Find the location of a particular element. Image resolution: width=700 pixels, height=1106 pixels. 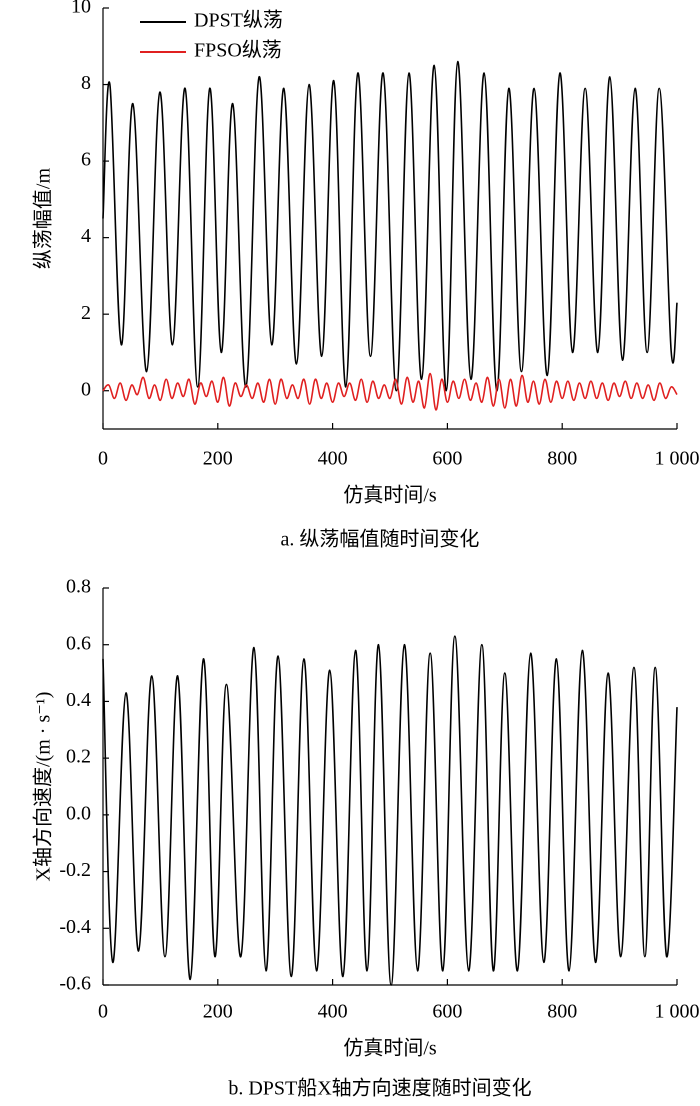

data-line is located at coordinates (390, 391).